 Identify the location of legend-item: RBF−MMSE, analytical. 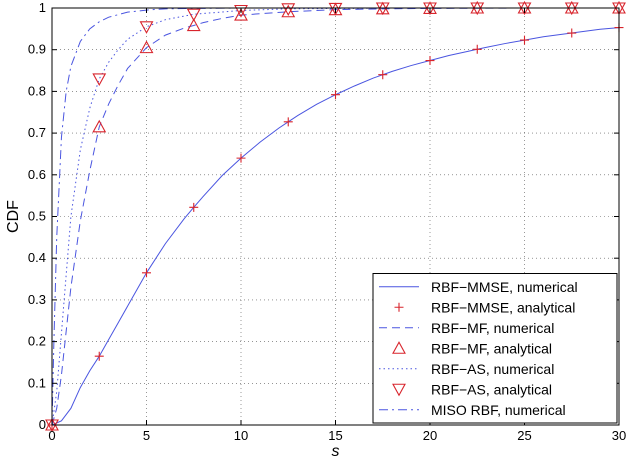
(484, 307).